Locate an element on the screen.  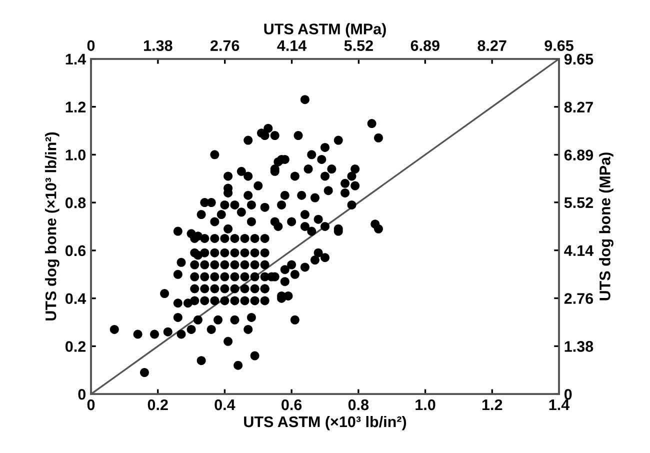
x-tick-label: 0 is located at coordinates (91, 404).